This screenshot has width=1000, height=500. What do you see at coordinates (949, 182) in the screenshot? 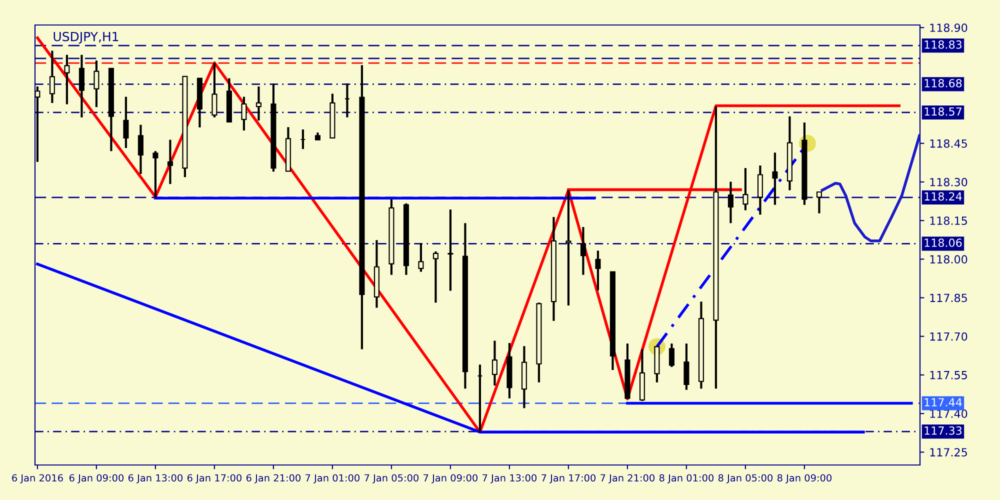
I see `y-tick-label: 118.30` at bounding box center [949, 182].